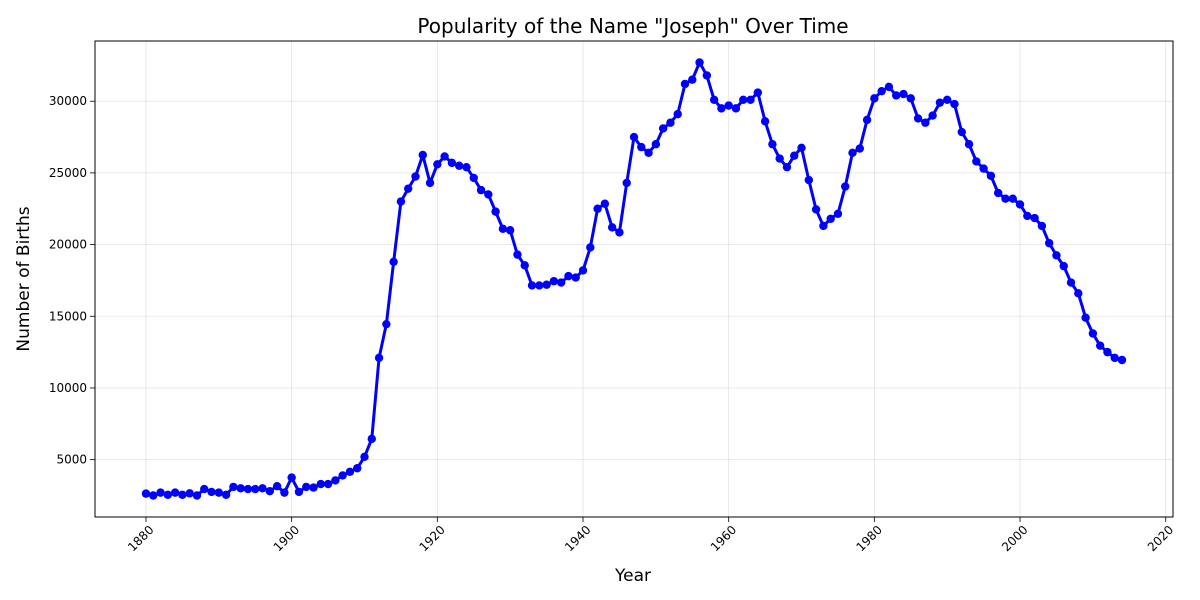  Describe the element at coordinates (577, 538) in the screenshot. I see `x-tick-label: 1940` at that location.